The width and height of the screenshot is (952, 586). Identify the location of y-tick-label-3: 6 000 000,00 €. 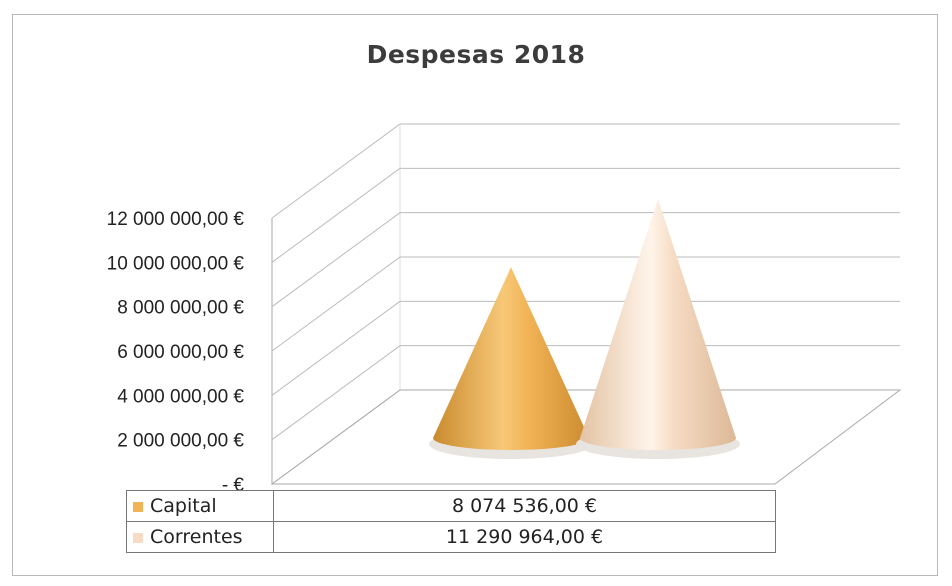
(180, 352).